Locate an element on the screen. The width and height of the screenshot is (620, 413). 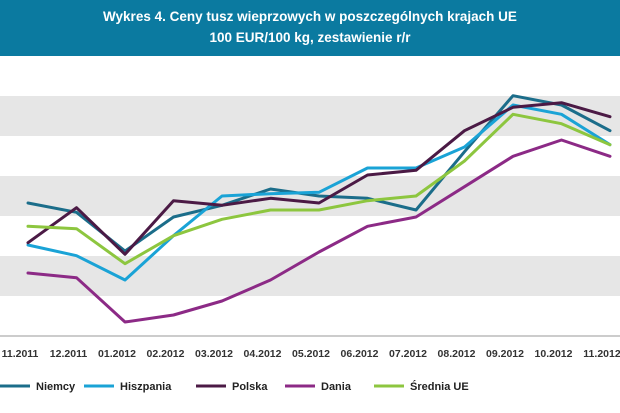
x-tick-label: 09.2012 is located at coordinates (505, 354).